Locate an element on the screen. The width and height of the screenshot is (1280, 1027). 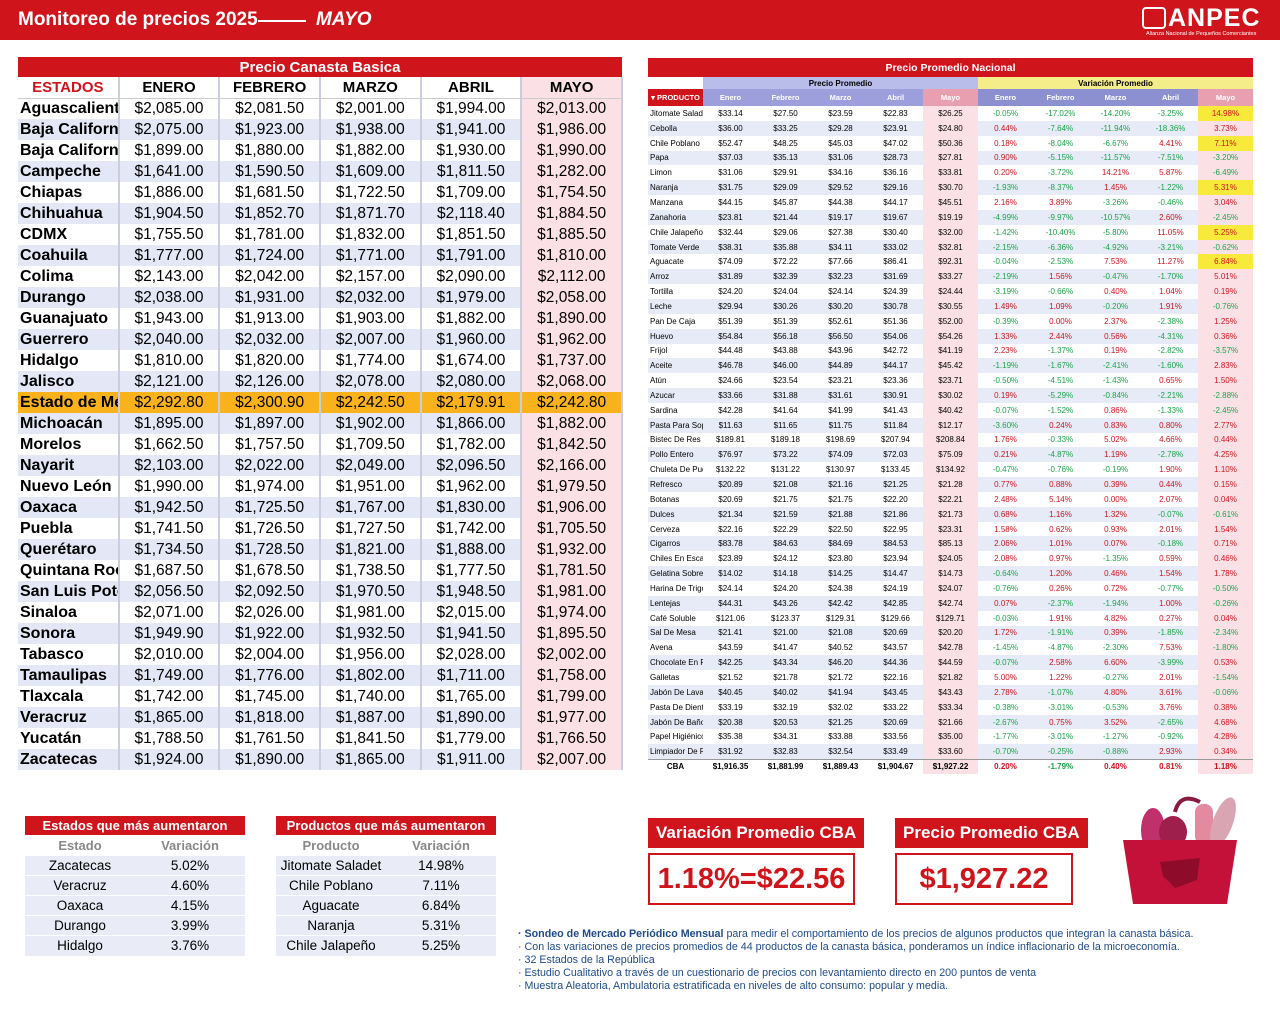
price-cell: $11.63 is located at coordinates (730, 425).